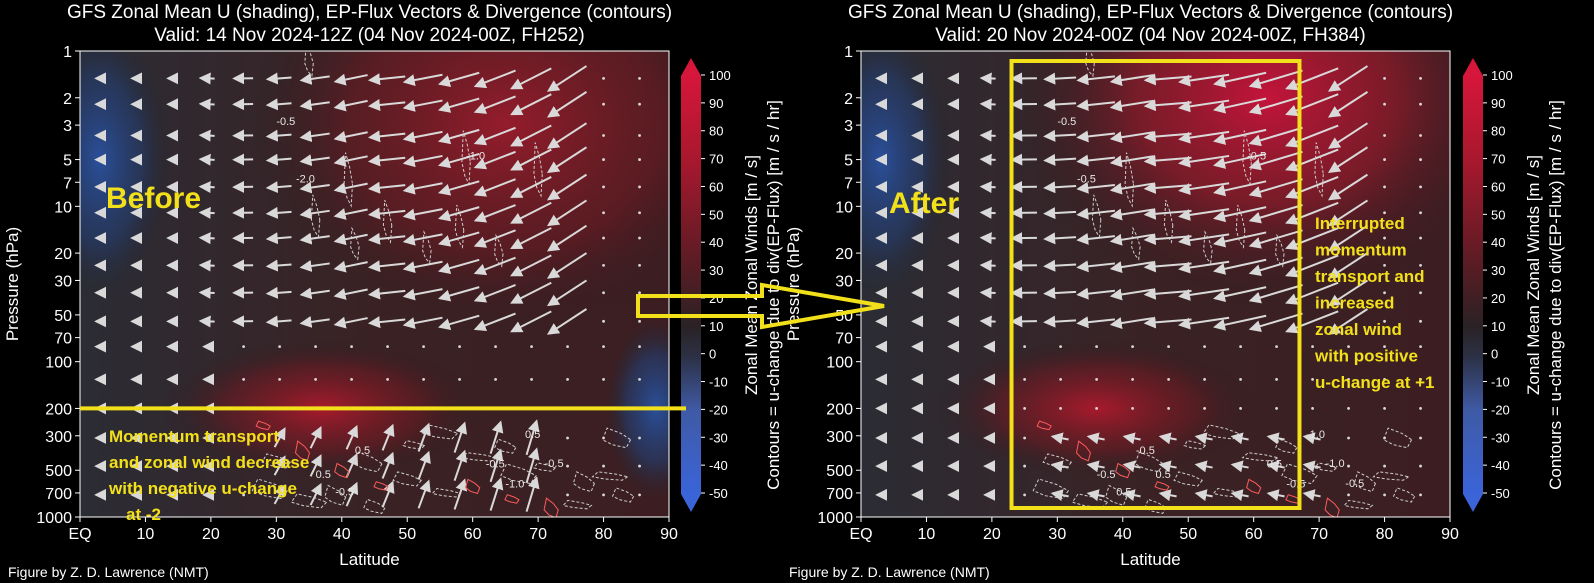 This screenshot has width=1594, height=583. I want to click on y-tick-label: 50, so click(63, 316).